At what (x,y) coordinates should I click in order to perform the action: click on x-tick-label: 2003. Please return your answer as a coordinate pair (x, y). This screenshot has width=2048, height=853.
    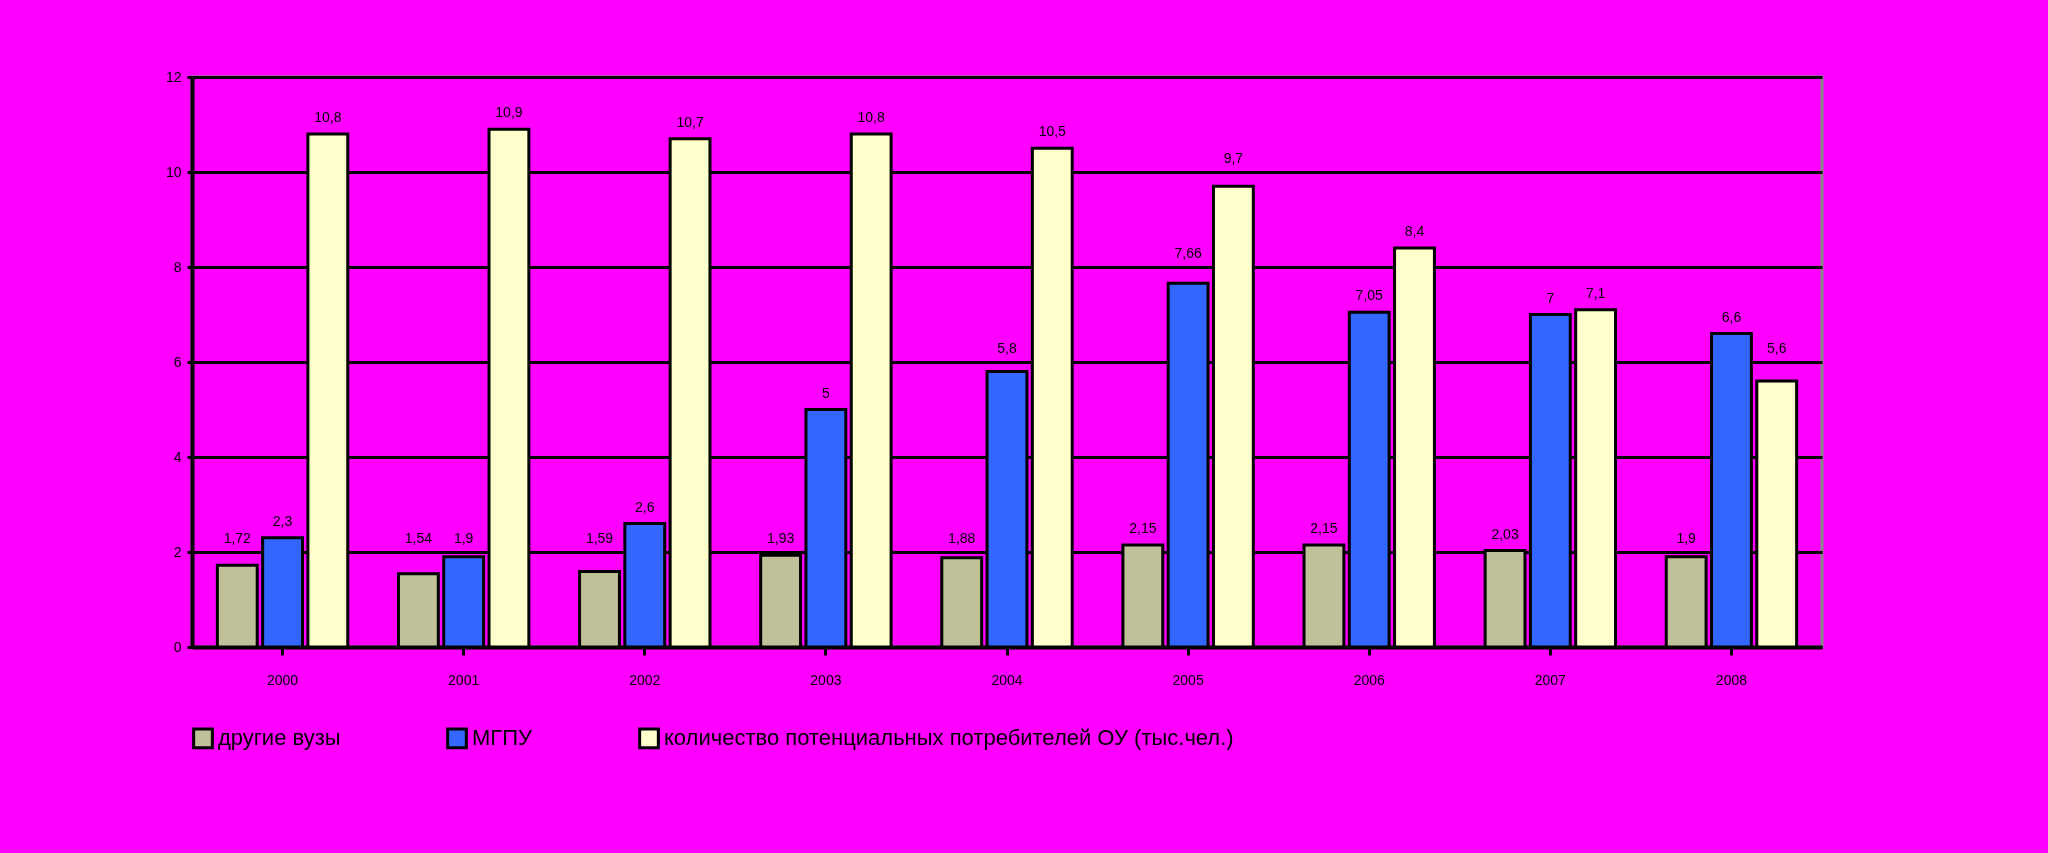
    Looking at the image, I should click on (826, 679).